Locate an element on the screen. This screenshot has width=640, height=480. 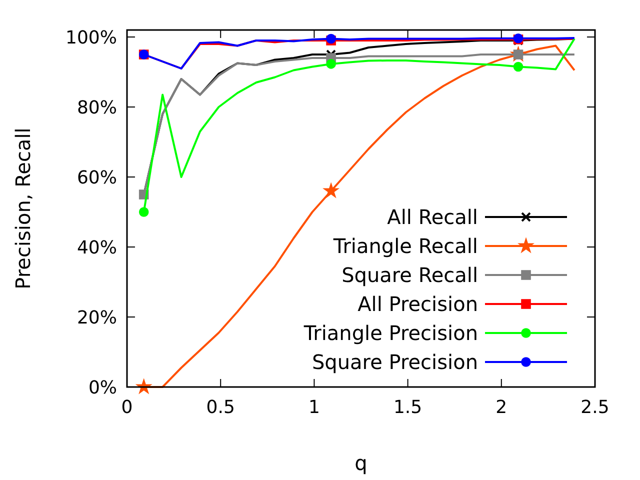
legend-label: Square Recall is located at coordinates (410, 275).